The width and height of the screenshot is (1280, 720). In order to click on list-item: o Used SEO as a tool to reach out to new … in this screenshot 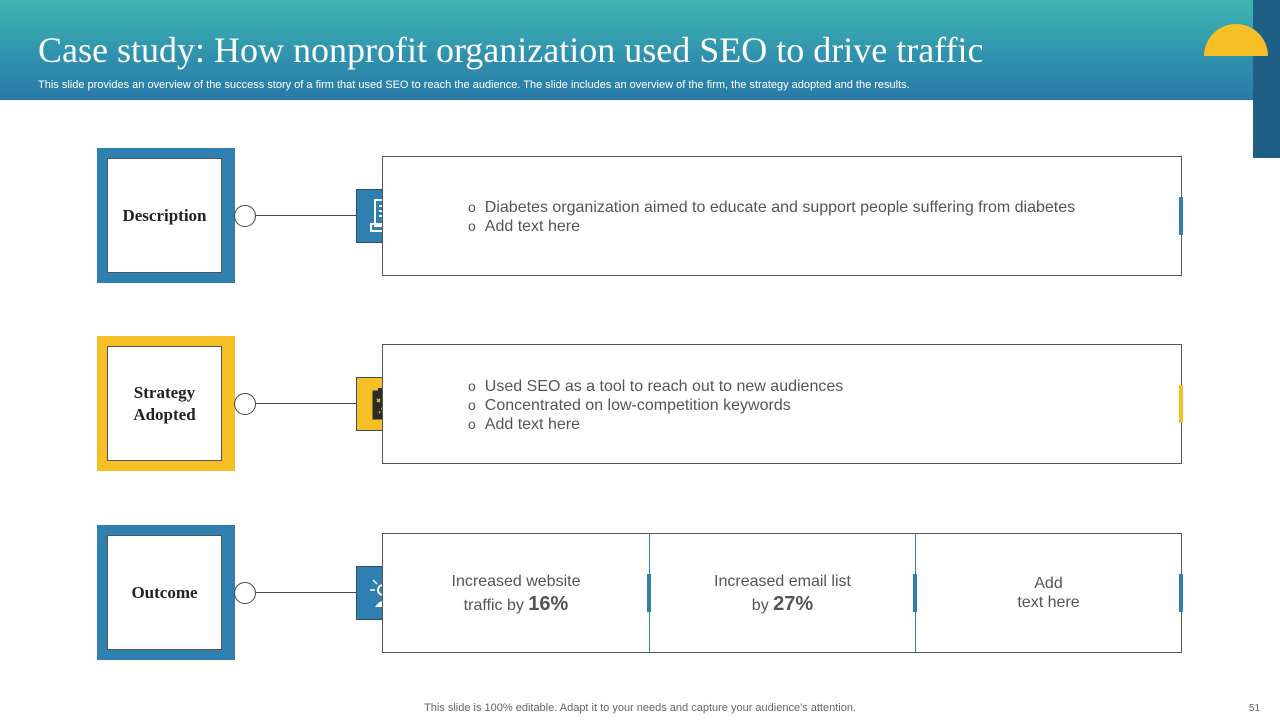, I will do `click(656, 386)`.